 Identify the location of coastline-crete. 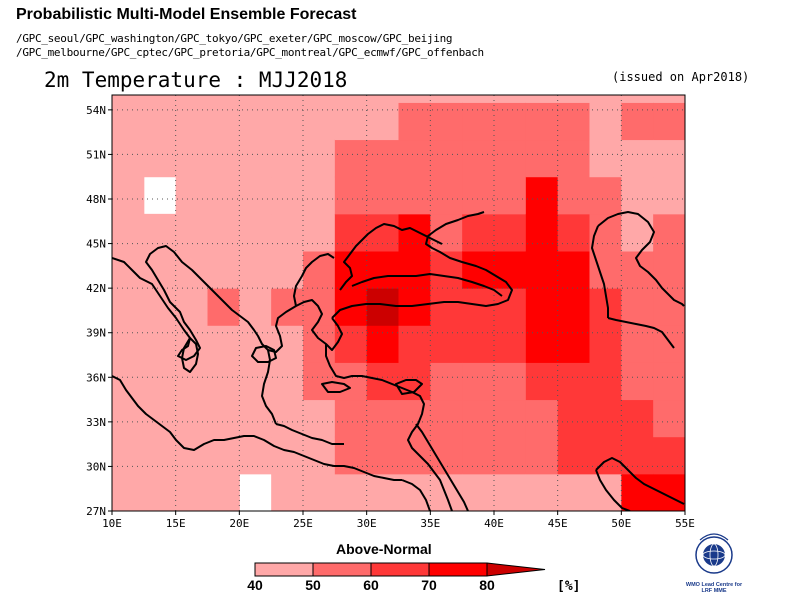
(336, 387).